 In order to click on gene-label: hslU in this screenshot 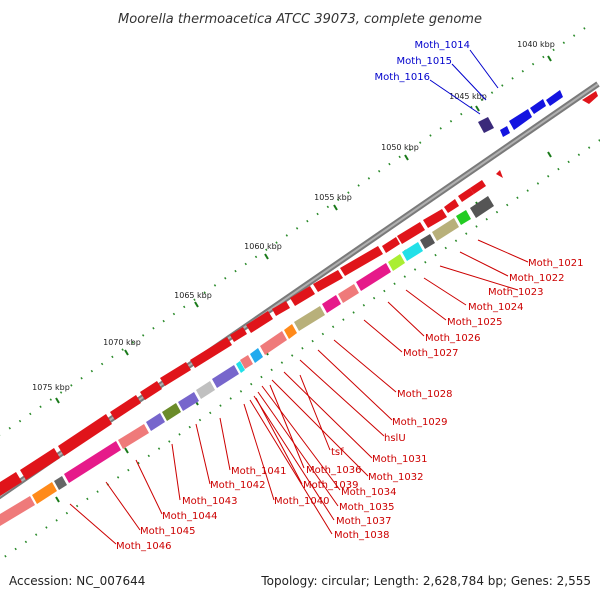, I will do `click(395, 438)`.